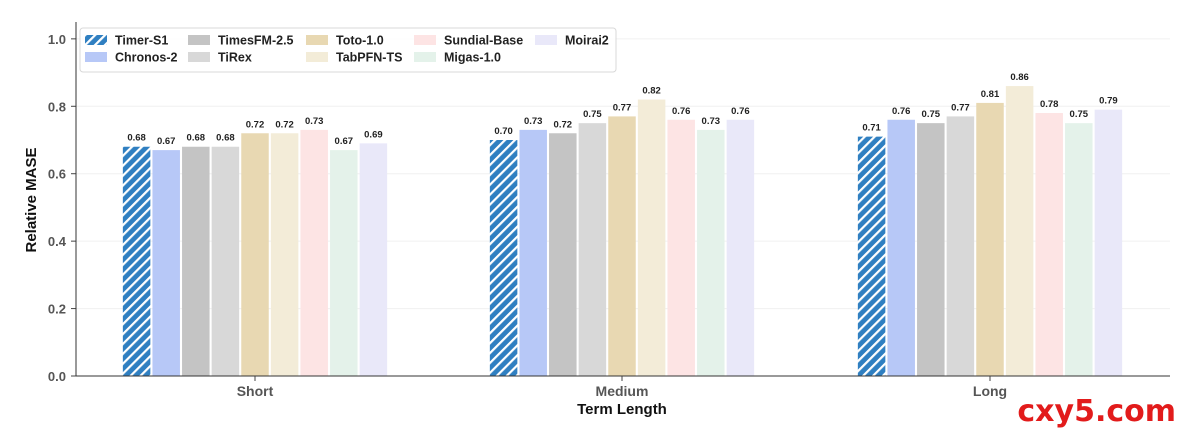 This screenshot has height=435, width=1186. I want to click on legend-box, so click(348, 50).